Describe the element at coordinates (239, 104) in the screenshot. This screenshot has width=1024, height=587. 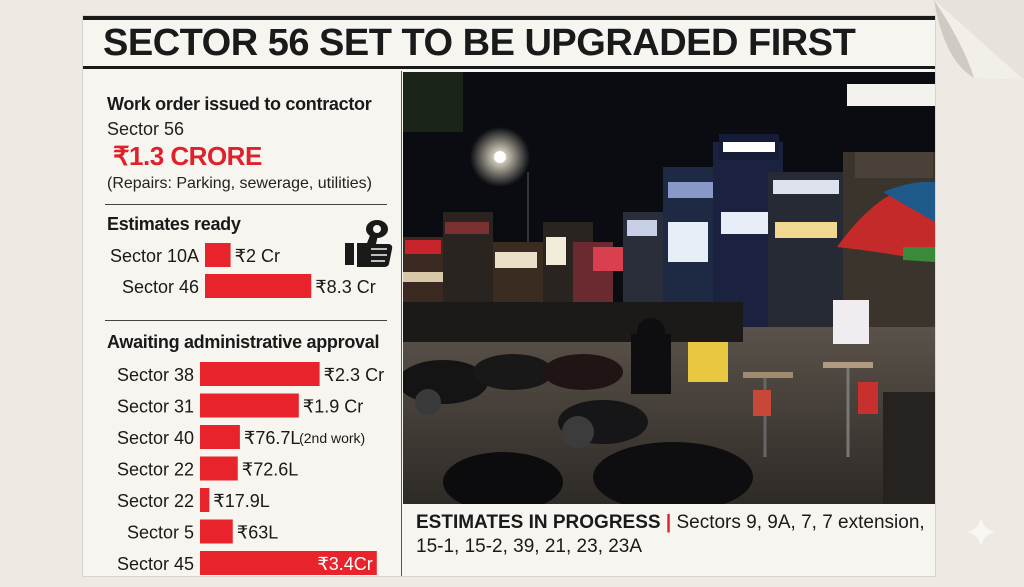
I see `work-order-title: Work order issued to contractor` at that location.